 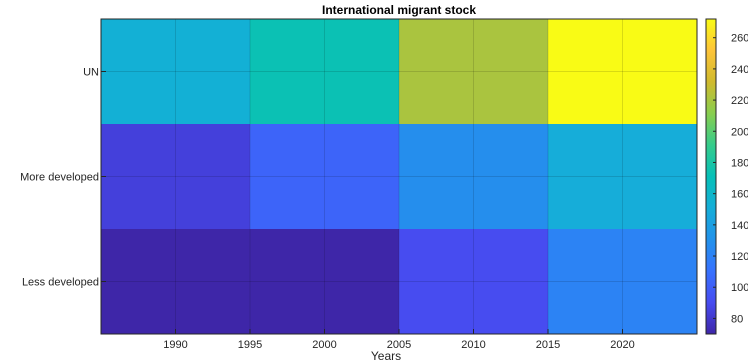 I want to click on x-tick-label: 2010, so click(x=473, y=345).